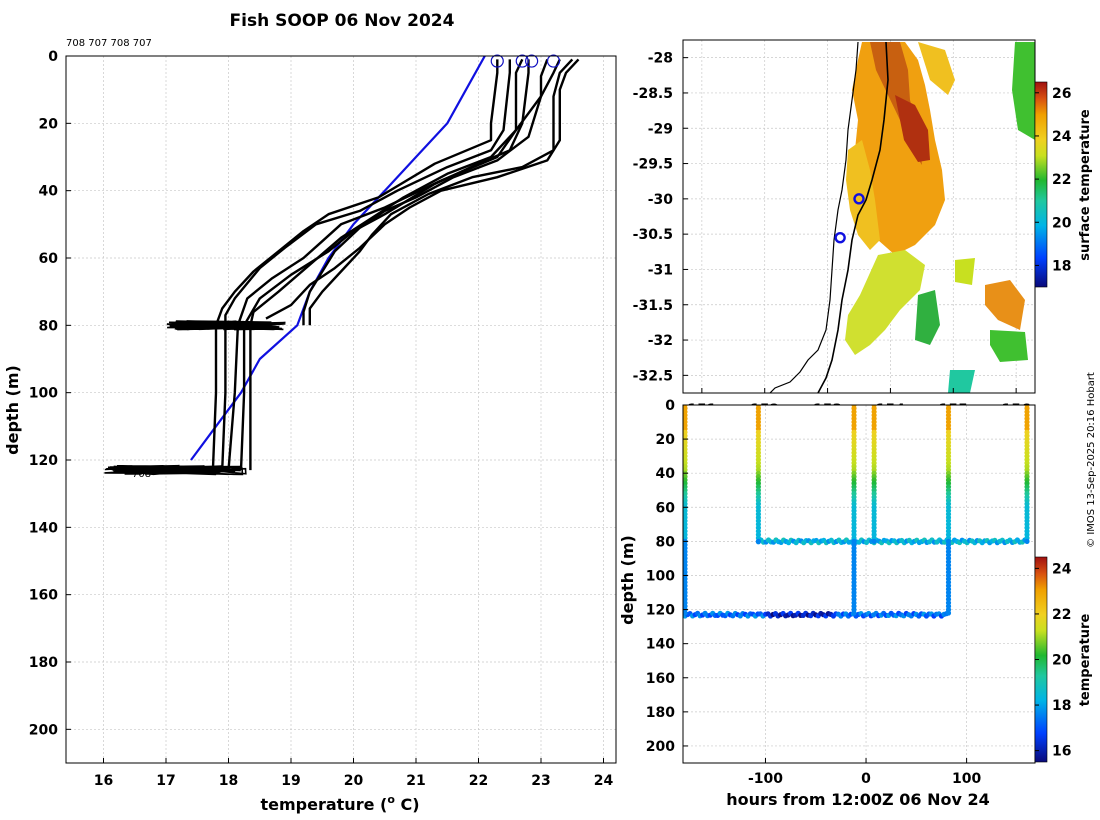 Image resolution: width=1100 pixels, height=820 pixels. I want to click on sst-colorbar-tick-label: 18, so click(1061, 266).